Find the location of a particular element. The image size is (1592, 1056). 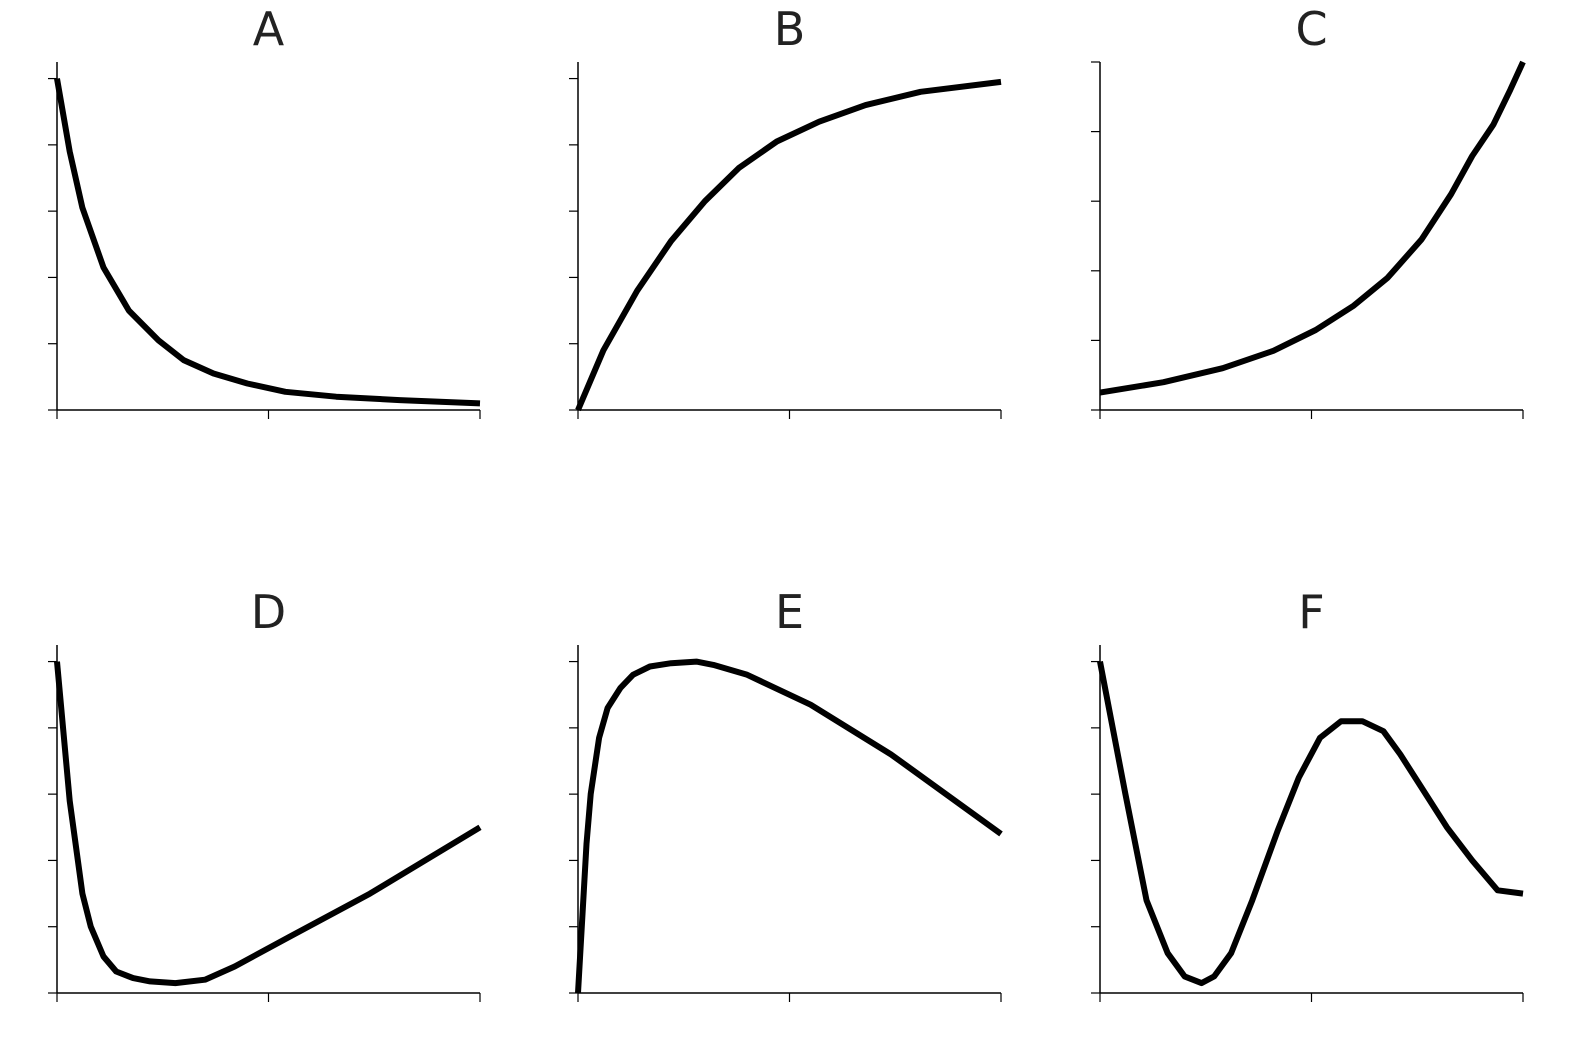

subplot-e: E is located at coordinates (786, 793).